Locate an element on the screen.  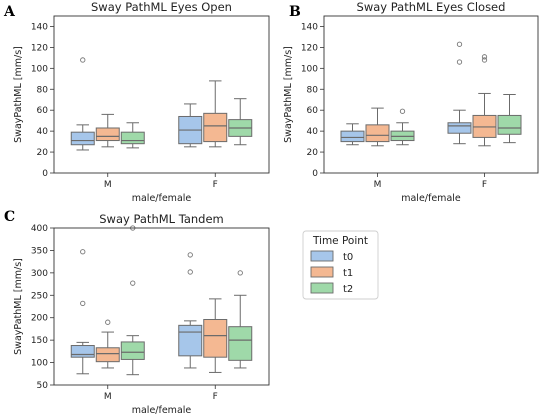
y-tick-label: 400 is located at coordinates (39, 229).